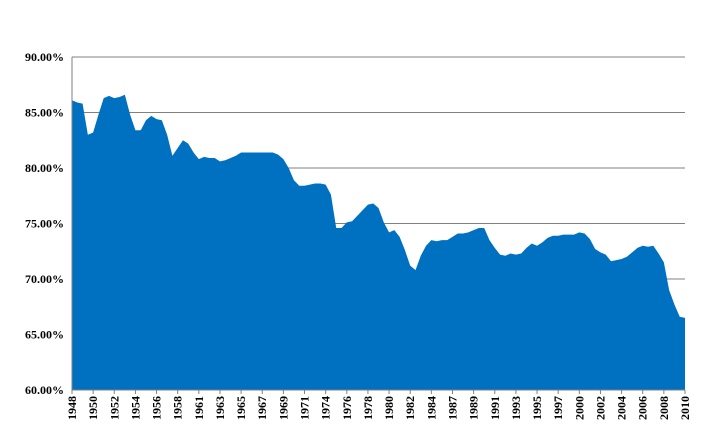 Image resolution: width=701 pixels, height=446 pixels. Describe the element at coordinates (368, 408) in the screenshot. I see `x-tick-label: 1978` at that location.